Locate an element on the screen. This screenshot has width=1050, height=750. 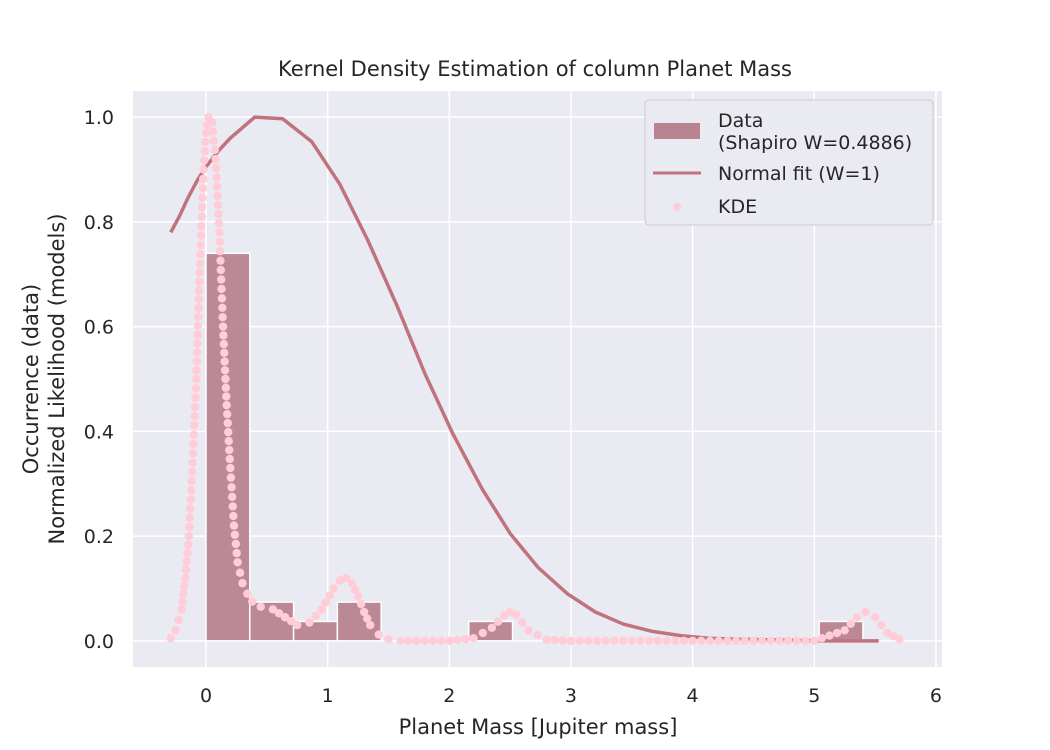
y-tick-labels: 0.0 0.2 0.4 0.6 0.8 1.0 is located at coordinates (99, 380).